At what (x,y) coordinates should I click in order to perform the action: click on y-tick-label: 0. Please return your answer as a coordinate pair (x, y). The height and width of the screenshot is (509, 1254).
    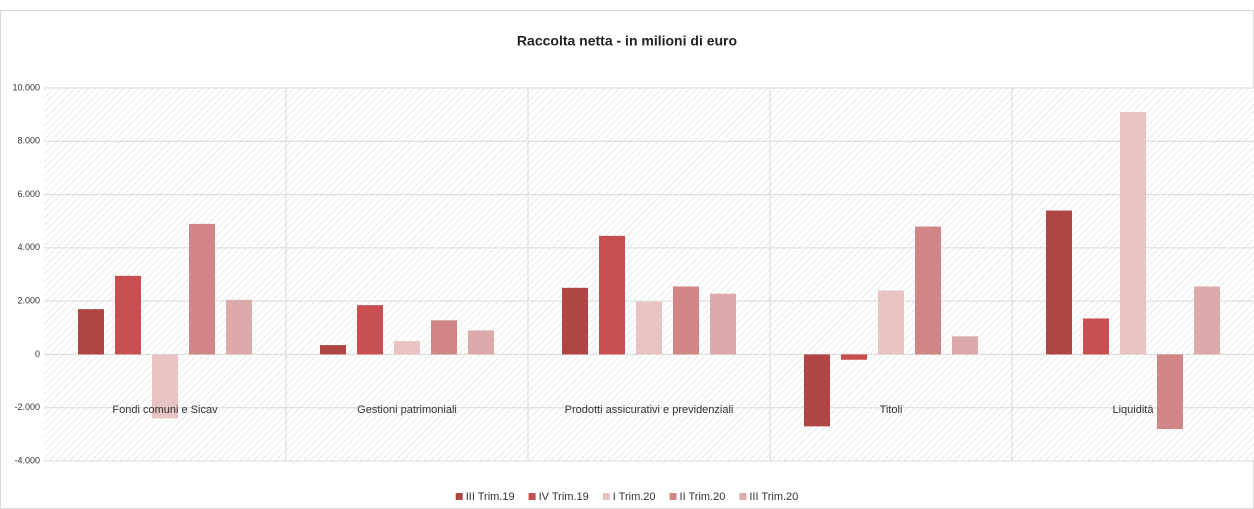
    Looking at the image, I should click on (37, 354).